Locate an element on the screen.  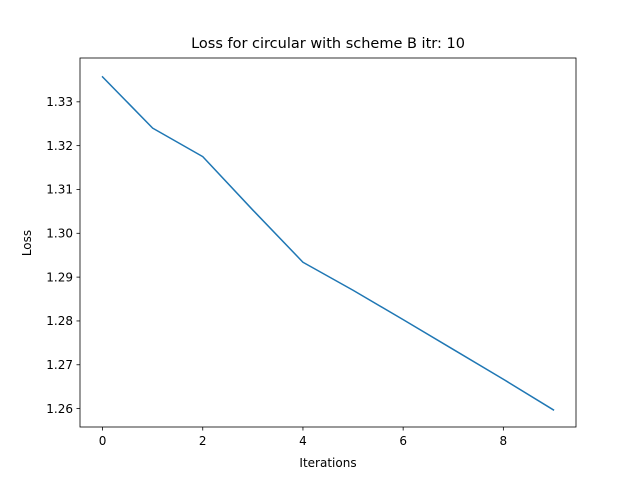
y-tick-label: 1.30 is located at coordinates (59, 233).